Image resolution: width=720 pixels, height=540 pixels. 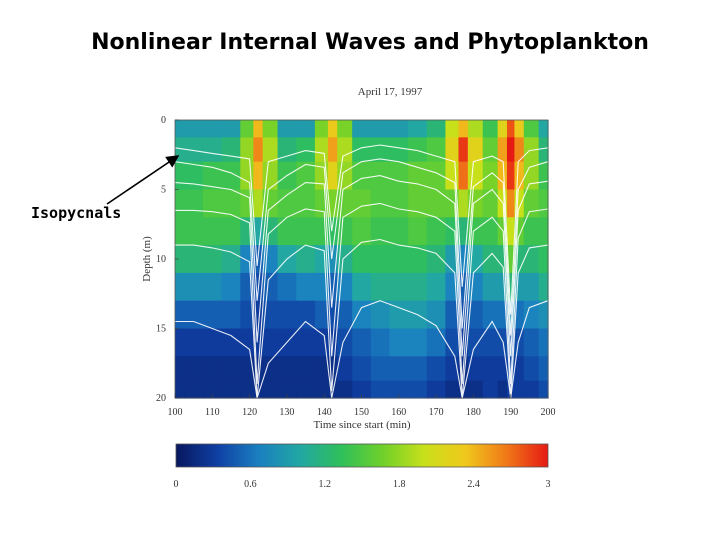 What do you see at coordinates (167, 259) in the screenshot?
I see `y-axis-ticks: 0 5 10 15 20` at bounding box center [167, 259].